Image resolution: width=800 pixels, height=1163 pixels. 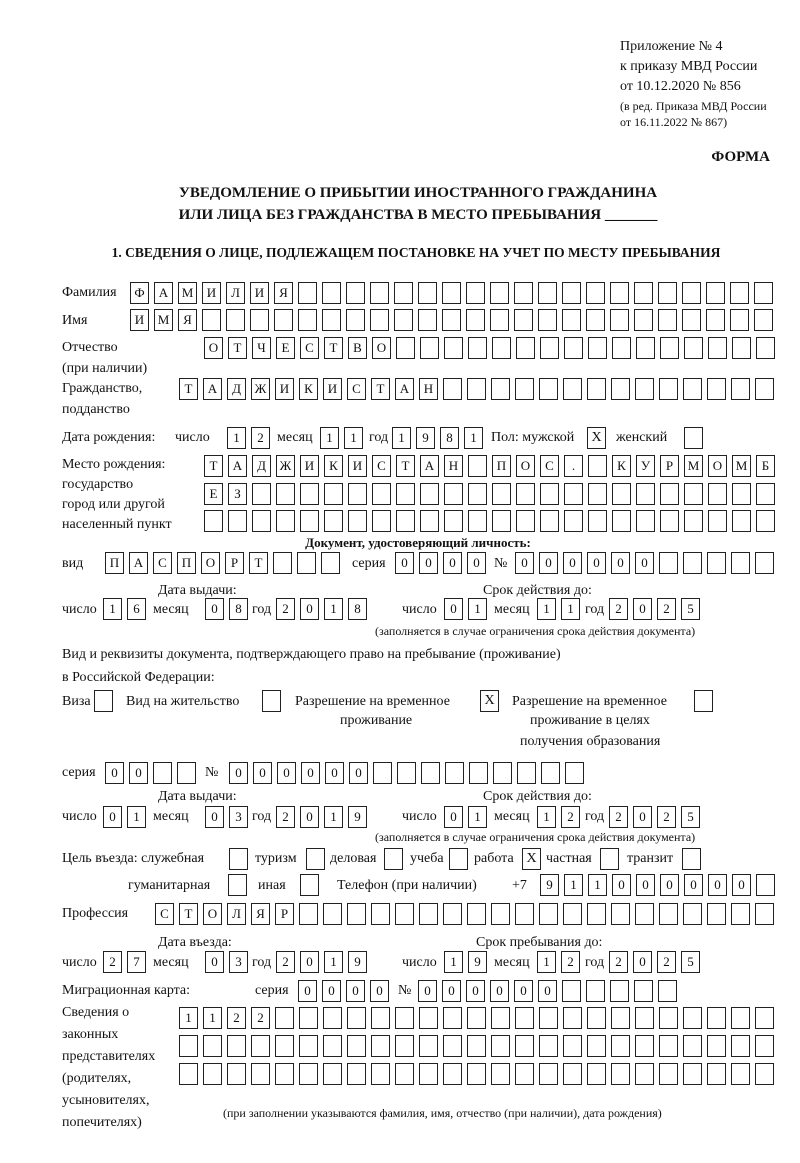 I want to click on char-box: 9, so click(x=357, y=817).